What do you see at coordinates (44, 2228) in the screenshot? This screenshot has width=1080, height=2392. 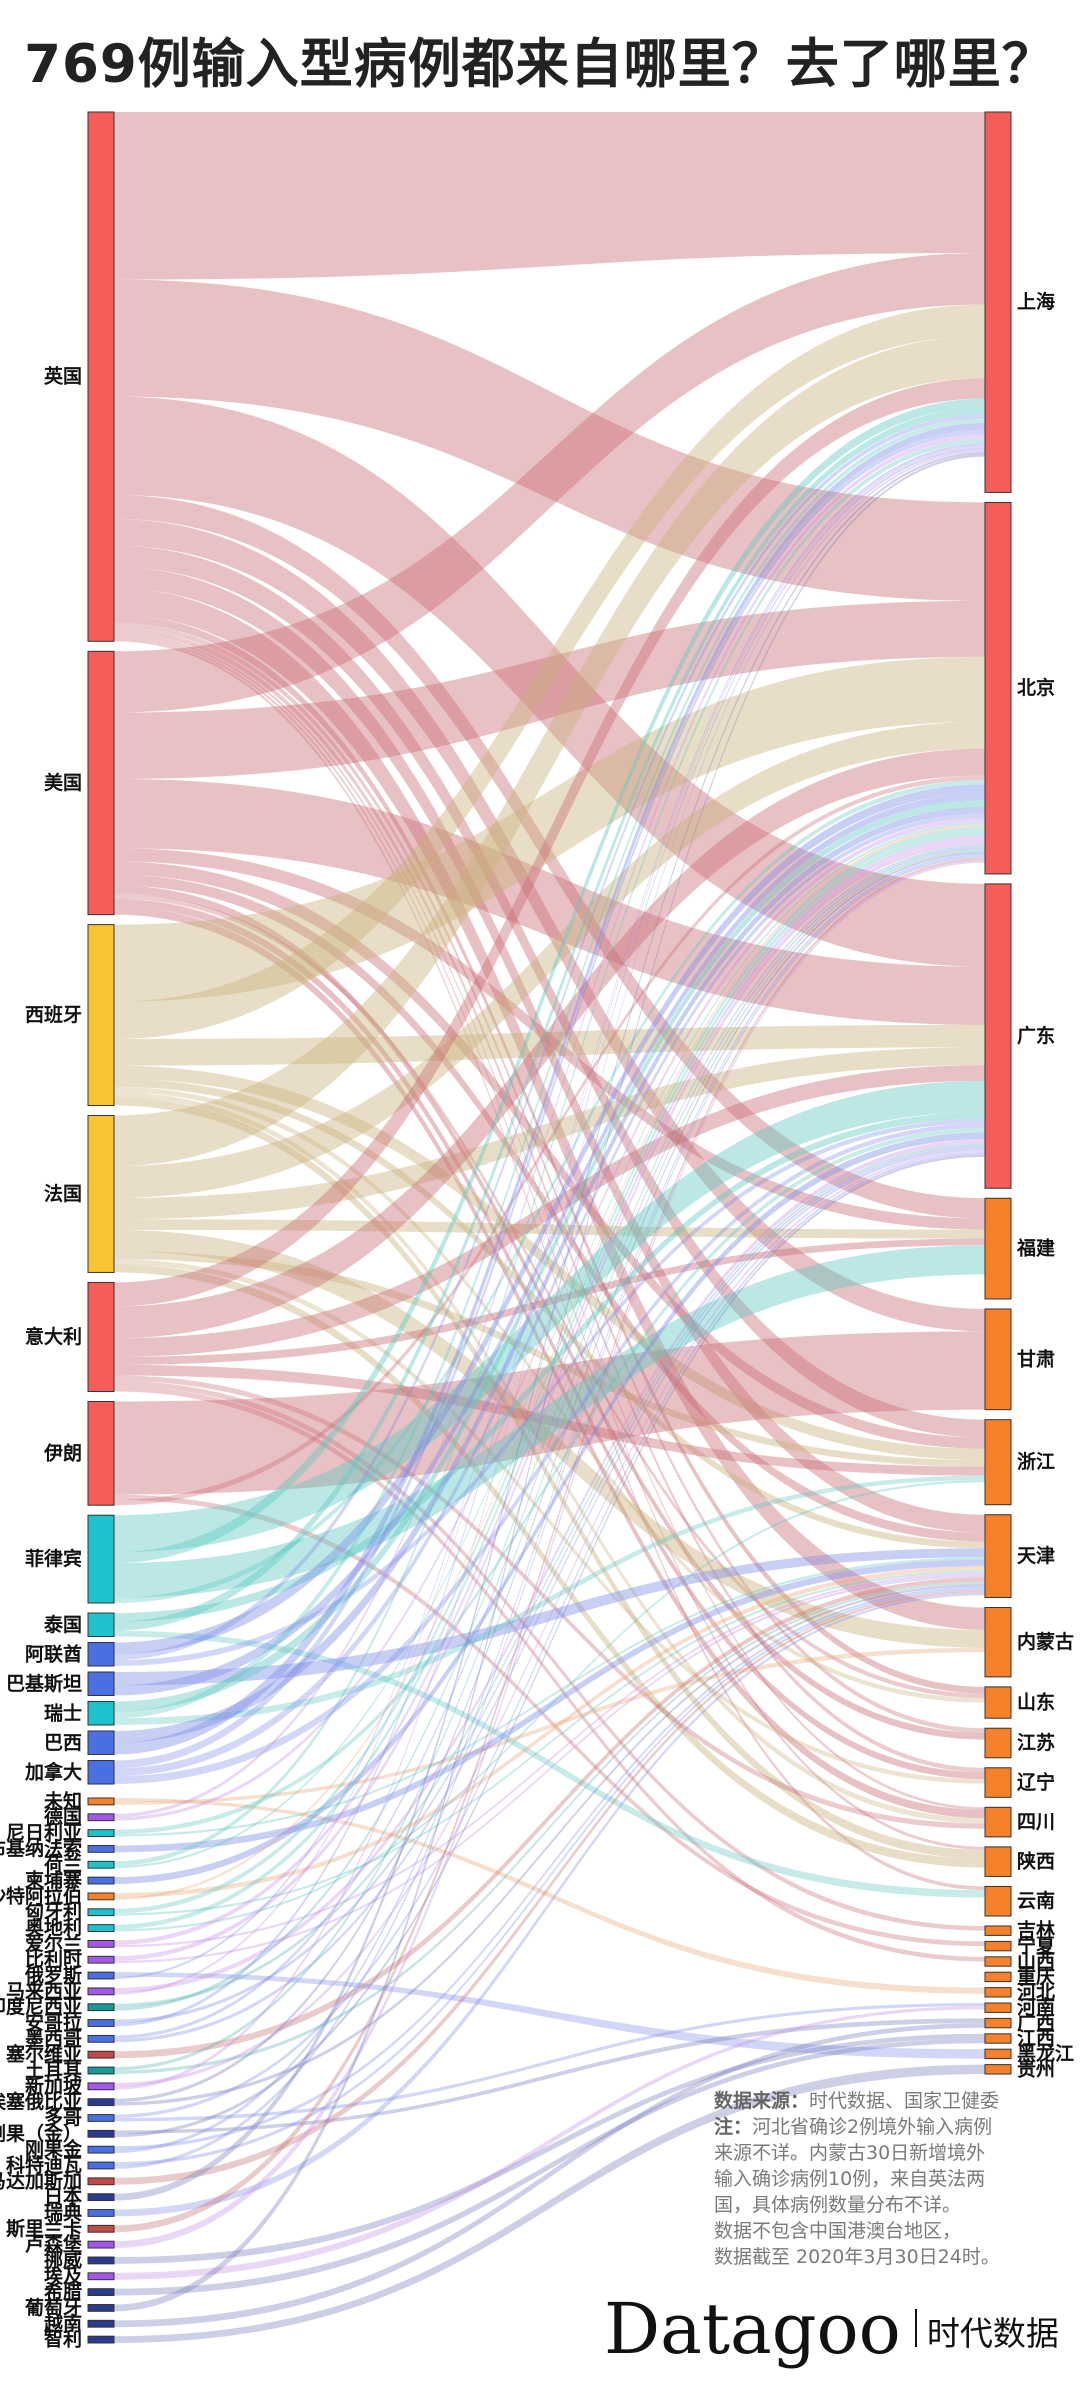 I see `source-label: 斯里兰卡` at bounding box center [44, 2228].